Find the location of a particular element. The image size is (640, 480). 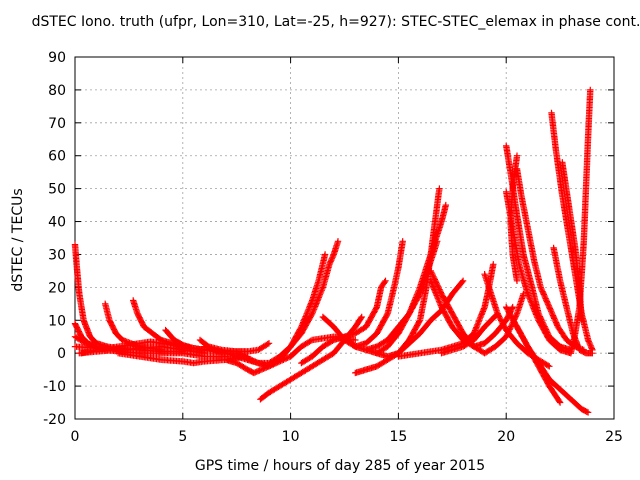

y-tick-label: 50 is located at coordinates (57, 190).